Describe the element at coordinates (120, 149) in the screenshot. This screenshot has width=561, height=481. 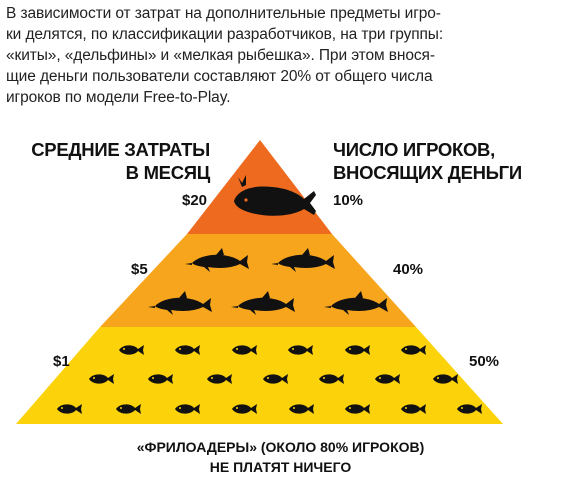
I see `spend-header-line: СРЕДНИЕ ЗАТРАТЫ` at that location.